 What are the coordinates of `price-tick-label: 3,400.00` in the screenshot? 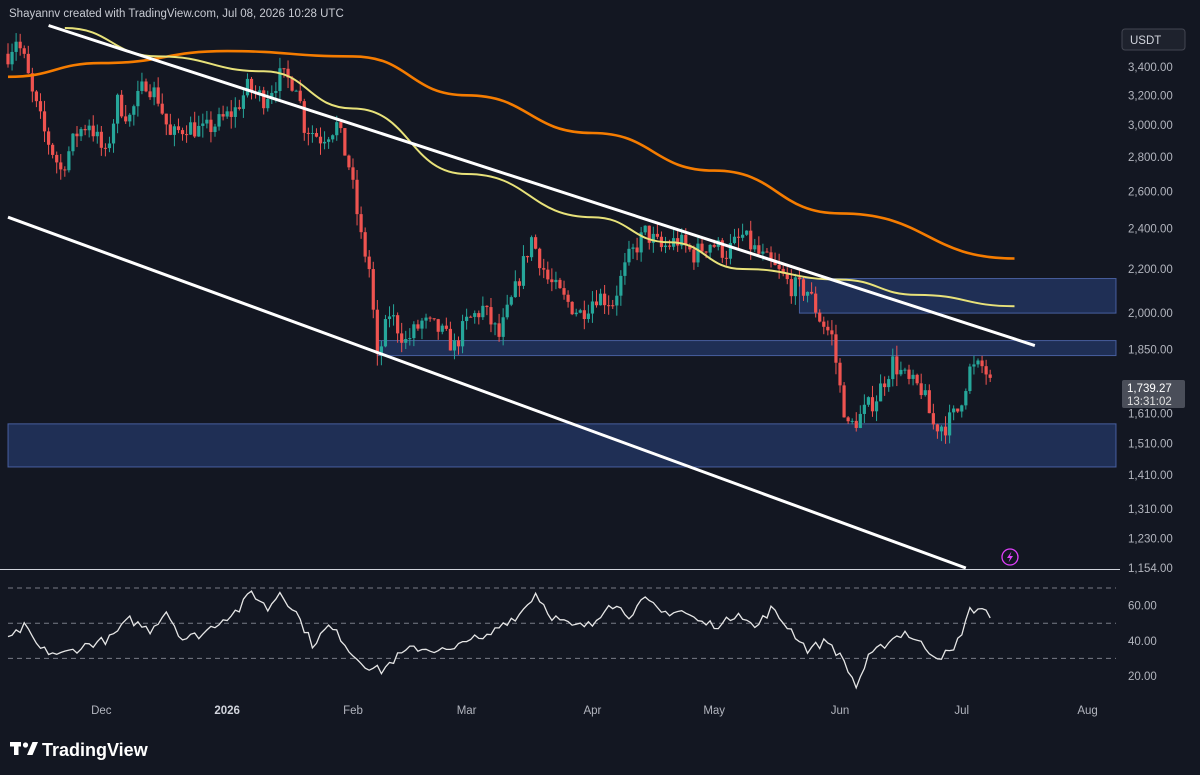 It's located at (1150, 68).